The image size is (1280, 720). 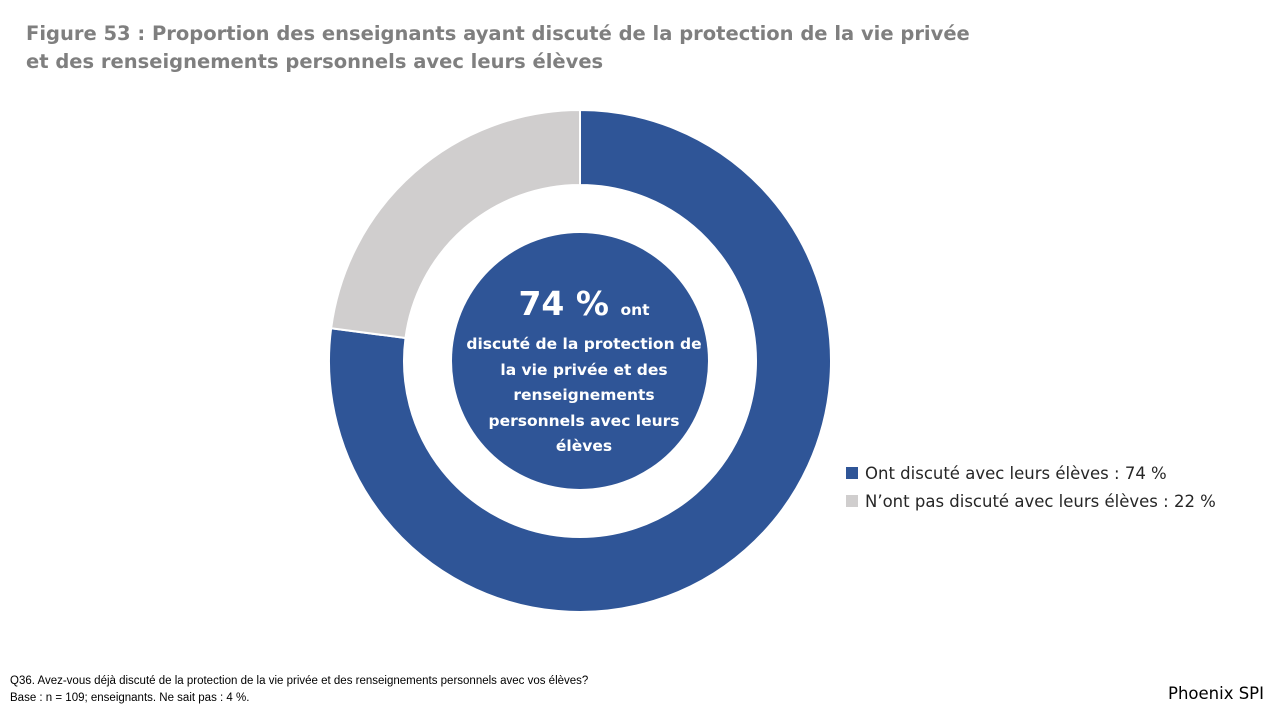 I want to click on legend-item-discussed: Ont discuté avec leurs élèves : 74 %, so click(x=1031, y=473).